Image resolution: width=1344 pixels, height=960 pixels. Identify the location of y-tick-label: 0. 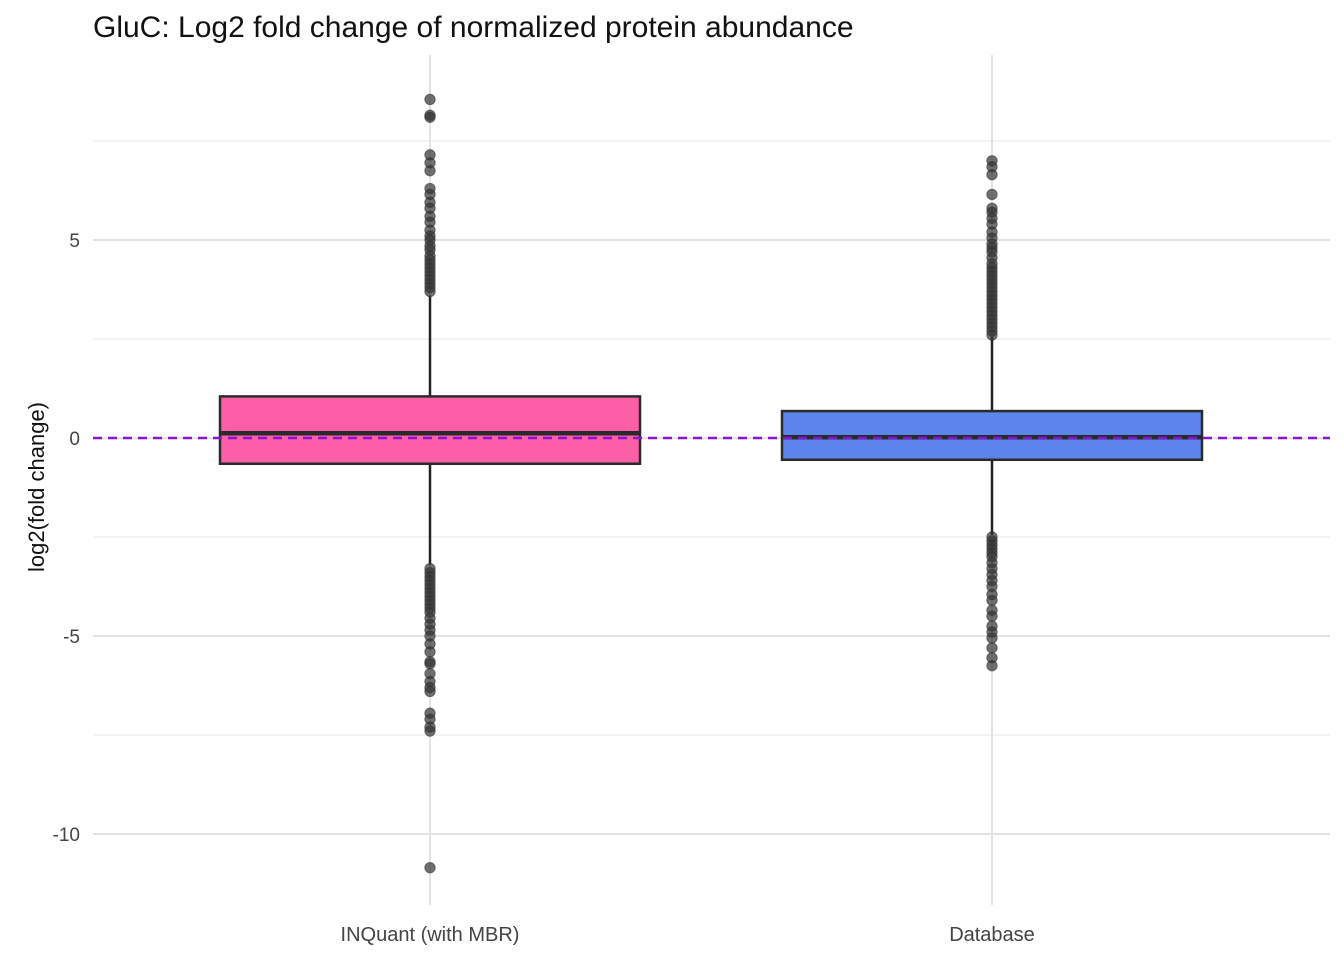
(74, 439).